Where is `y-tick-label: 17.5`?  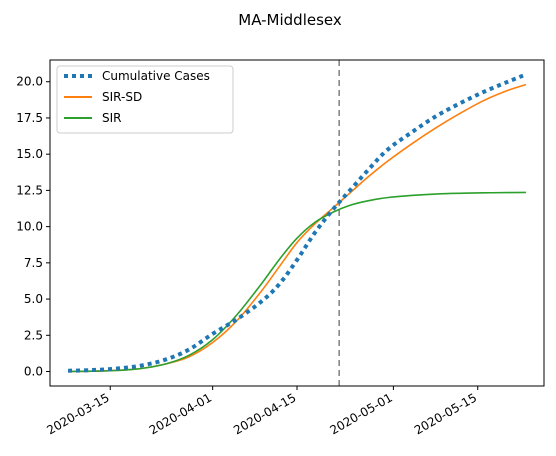
y-tick-label: 17.5 is located at coordinates (29, 118).